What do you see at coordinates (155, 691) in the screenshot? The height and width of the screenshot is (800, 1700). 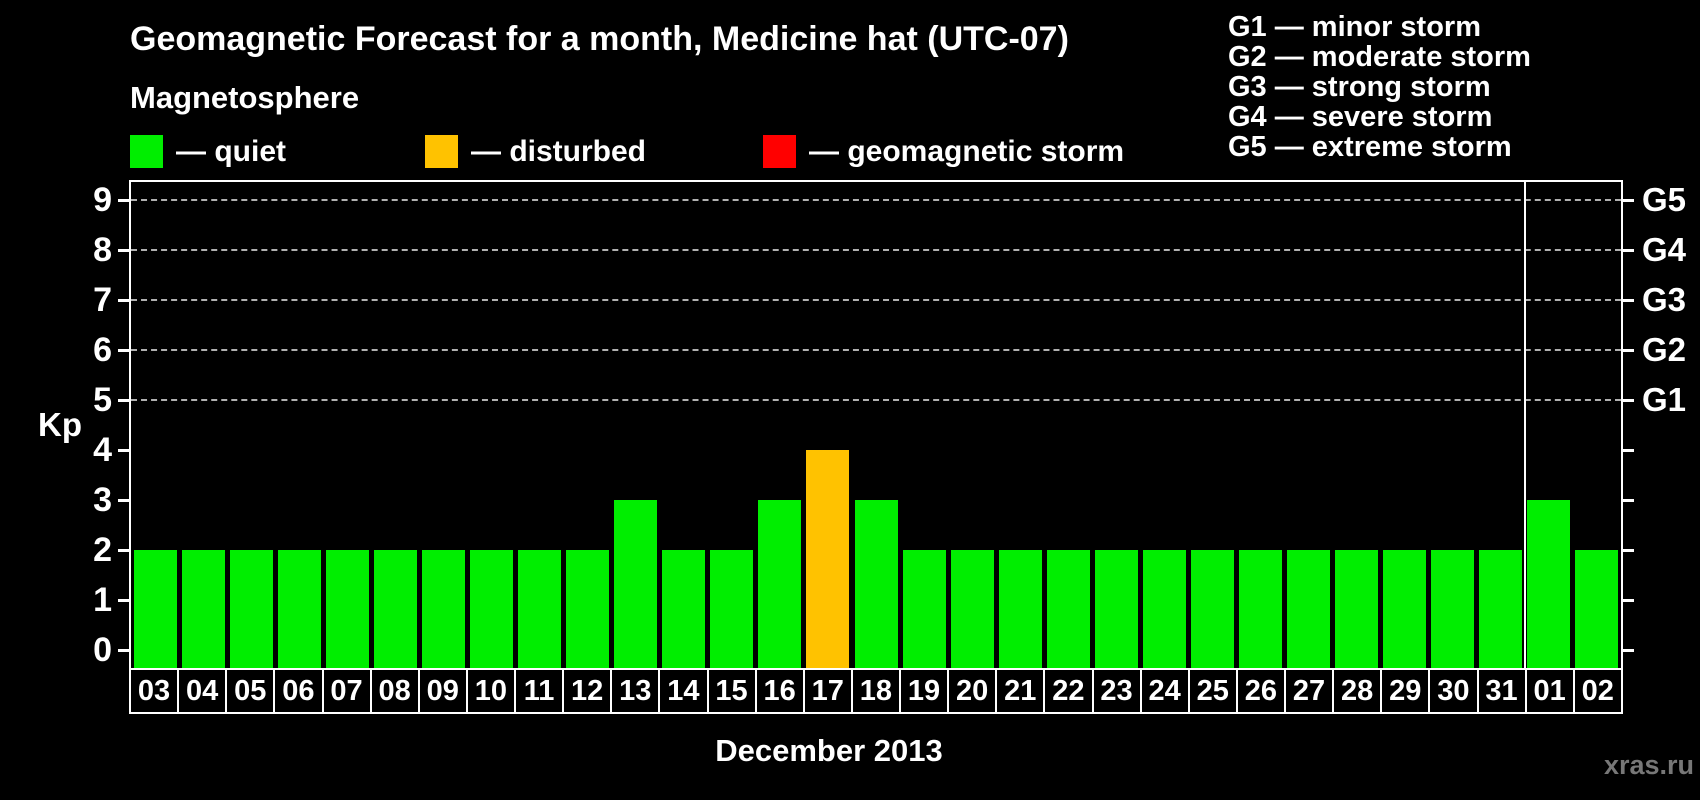 I see `day-label-03: 03` at bounding box center [155, 691].